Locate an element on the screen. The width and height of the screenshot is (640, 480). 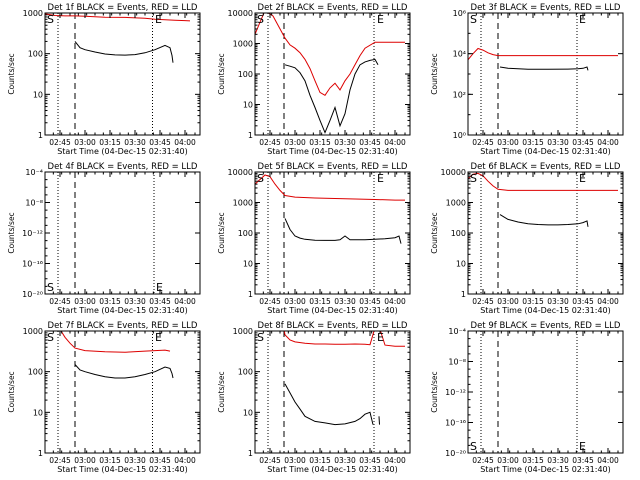
y-tick-label: 10⁶ is located at coordinates (459, 13).